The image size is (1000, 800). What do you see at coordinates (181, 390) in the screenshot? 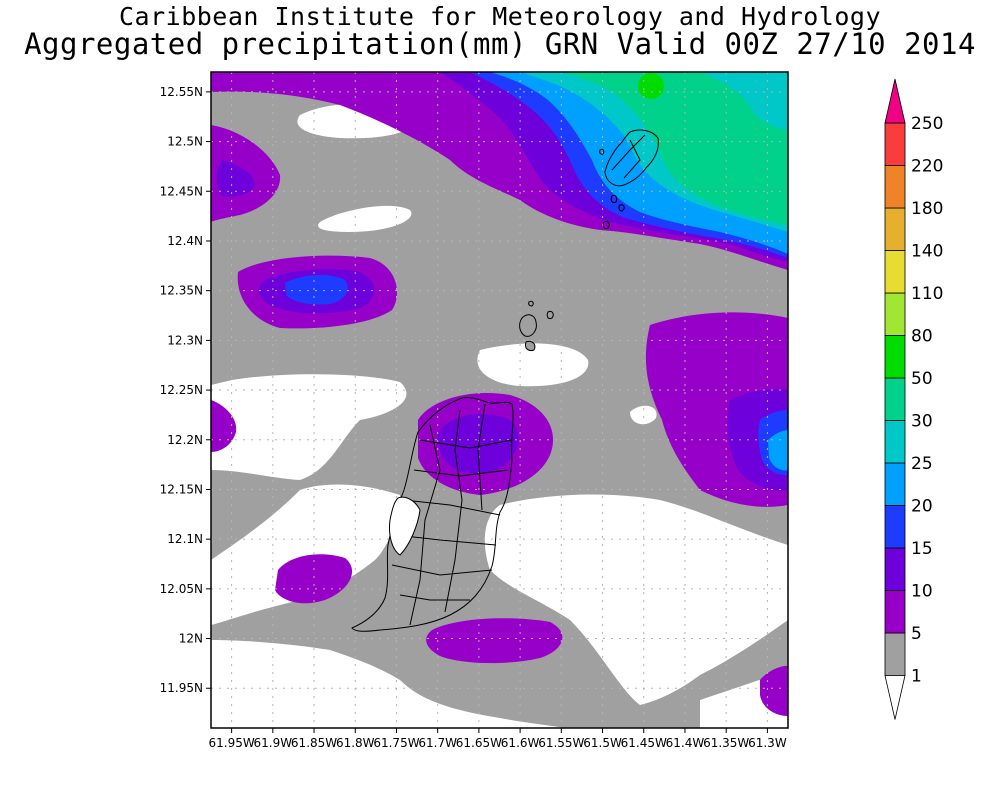
I see `lat-tick-label: 12.25N` at bounding box center [181, 390].